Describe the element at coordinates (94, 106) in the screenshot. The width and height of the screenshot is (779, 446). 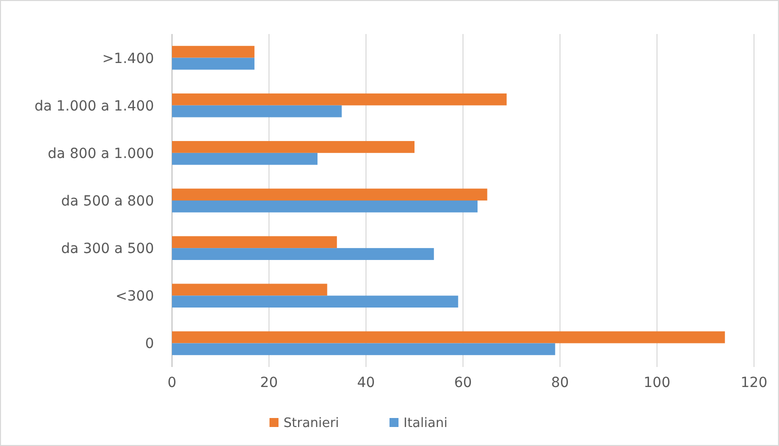
I see `y-tick-label: da 1.000 a 1.400` at that location.